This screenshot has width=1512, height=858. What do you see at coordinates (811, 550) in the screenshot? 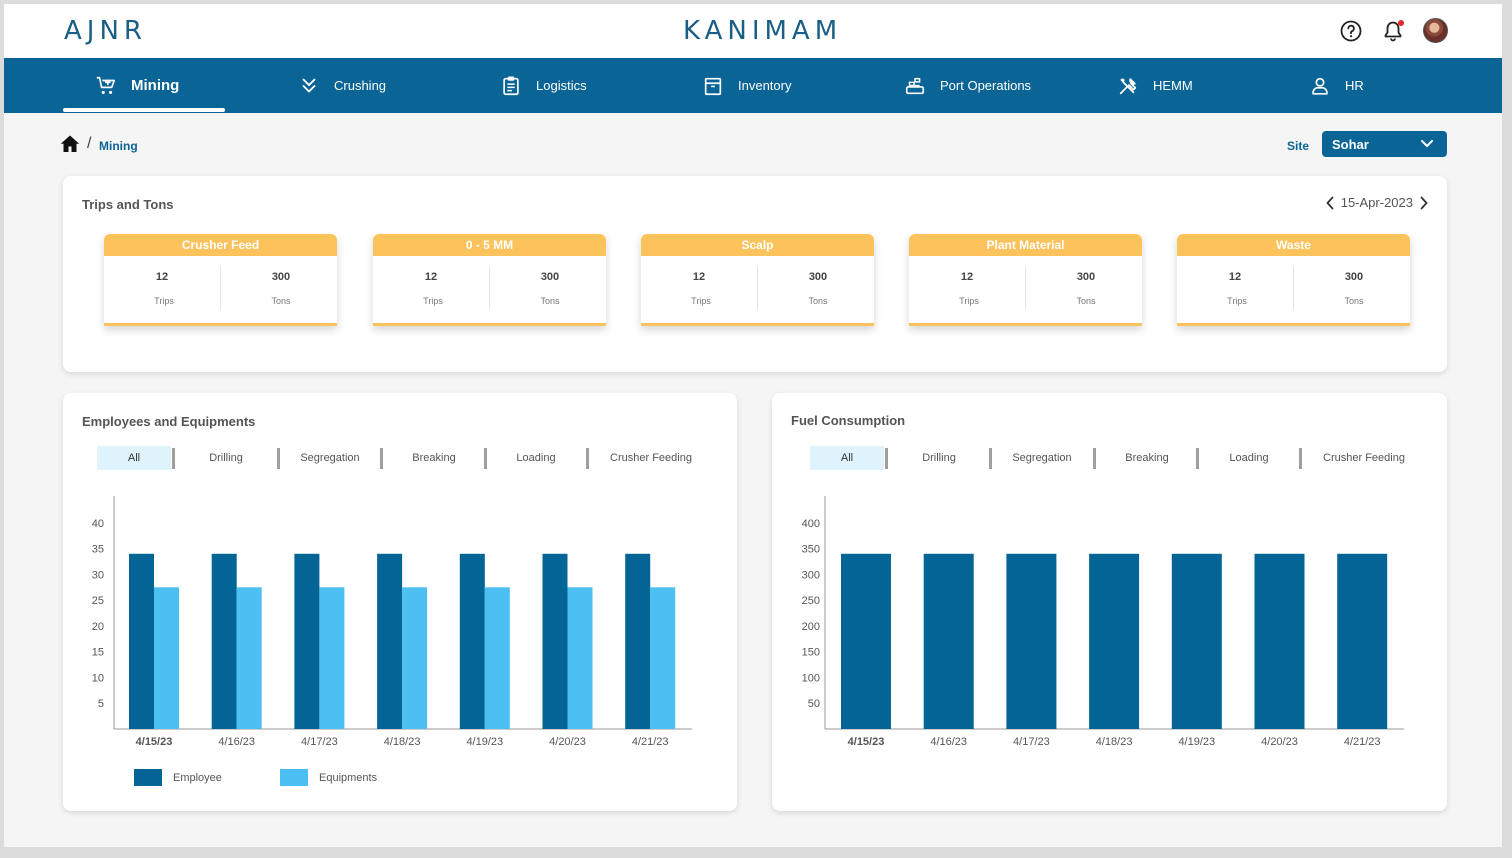
I see `y-tick-label: 350` at bounding box center [811, 550].